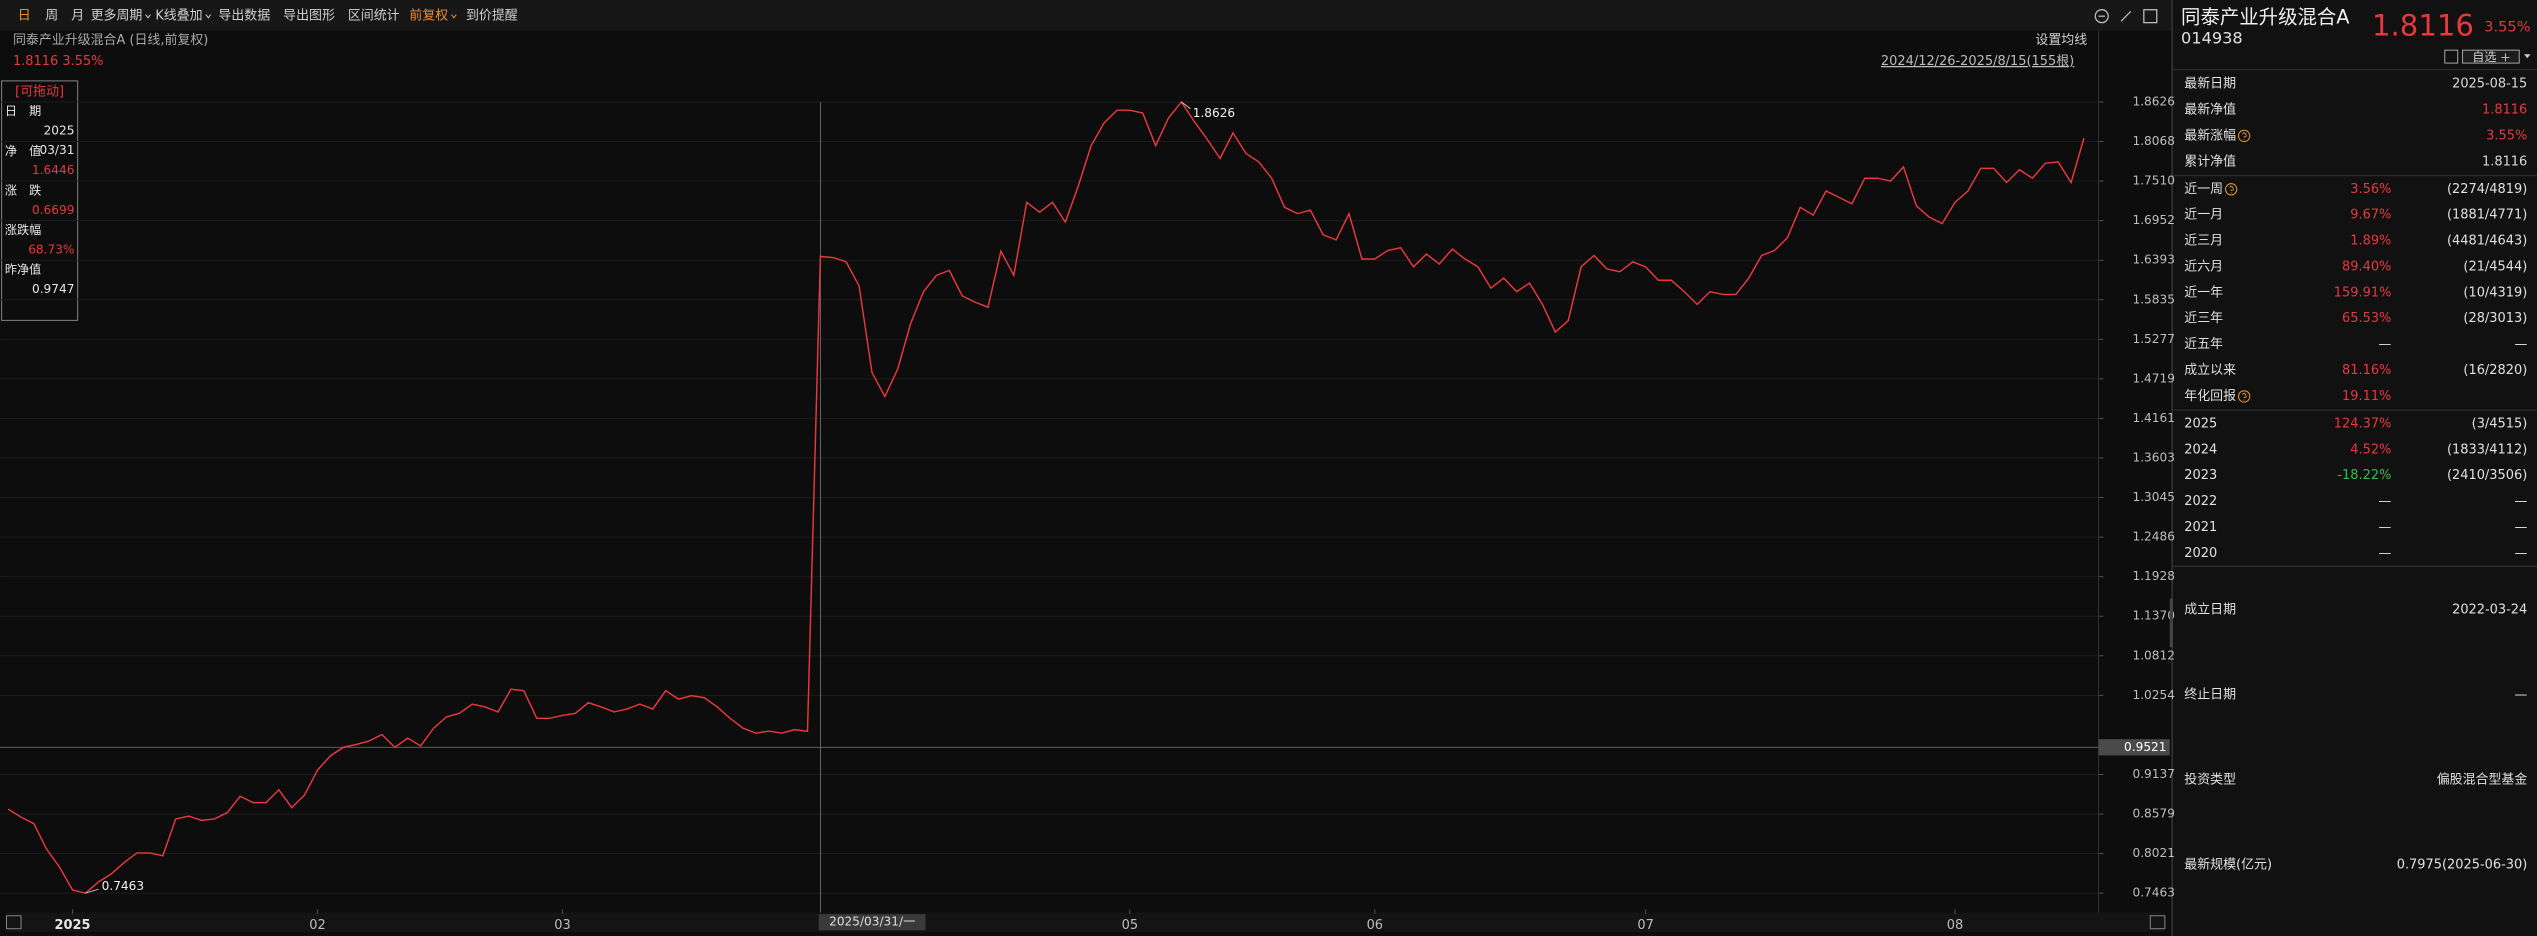 The height and width of the screenshot is (936, 2537). Describe the element at coordinates (2154, 457) in the screenshot. I see `y-tick-label: 1.3603` at that location.